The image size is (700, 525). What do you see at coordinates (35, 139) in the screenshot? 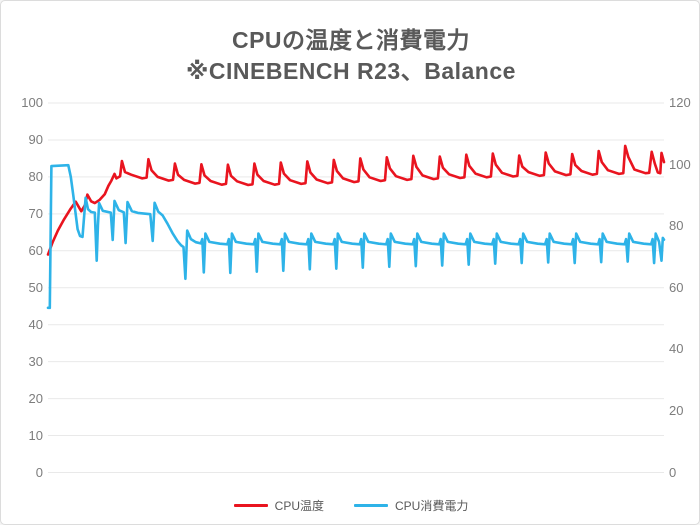
I see `y-tick-left: 90` at bounding box center [35, 139].